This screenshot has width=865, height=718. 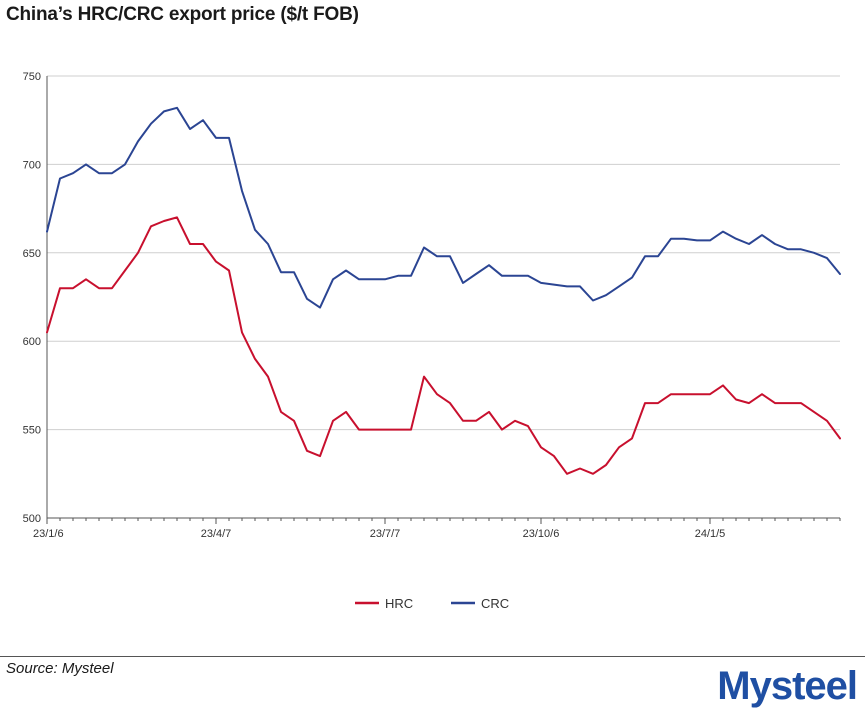 What do you see at coordinates (48, 534) in the screenshot?
I see `x-tick-label: 23/1/6` at bounding box center [48, 534].